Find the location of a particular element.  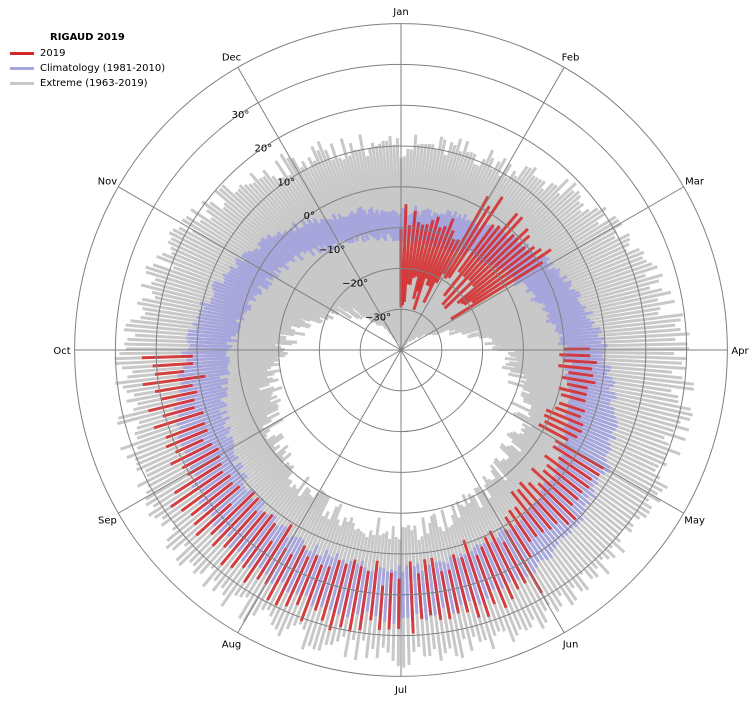

month-label-sep: Sep is located at coordinates (107, 521).